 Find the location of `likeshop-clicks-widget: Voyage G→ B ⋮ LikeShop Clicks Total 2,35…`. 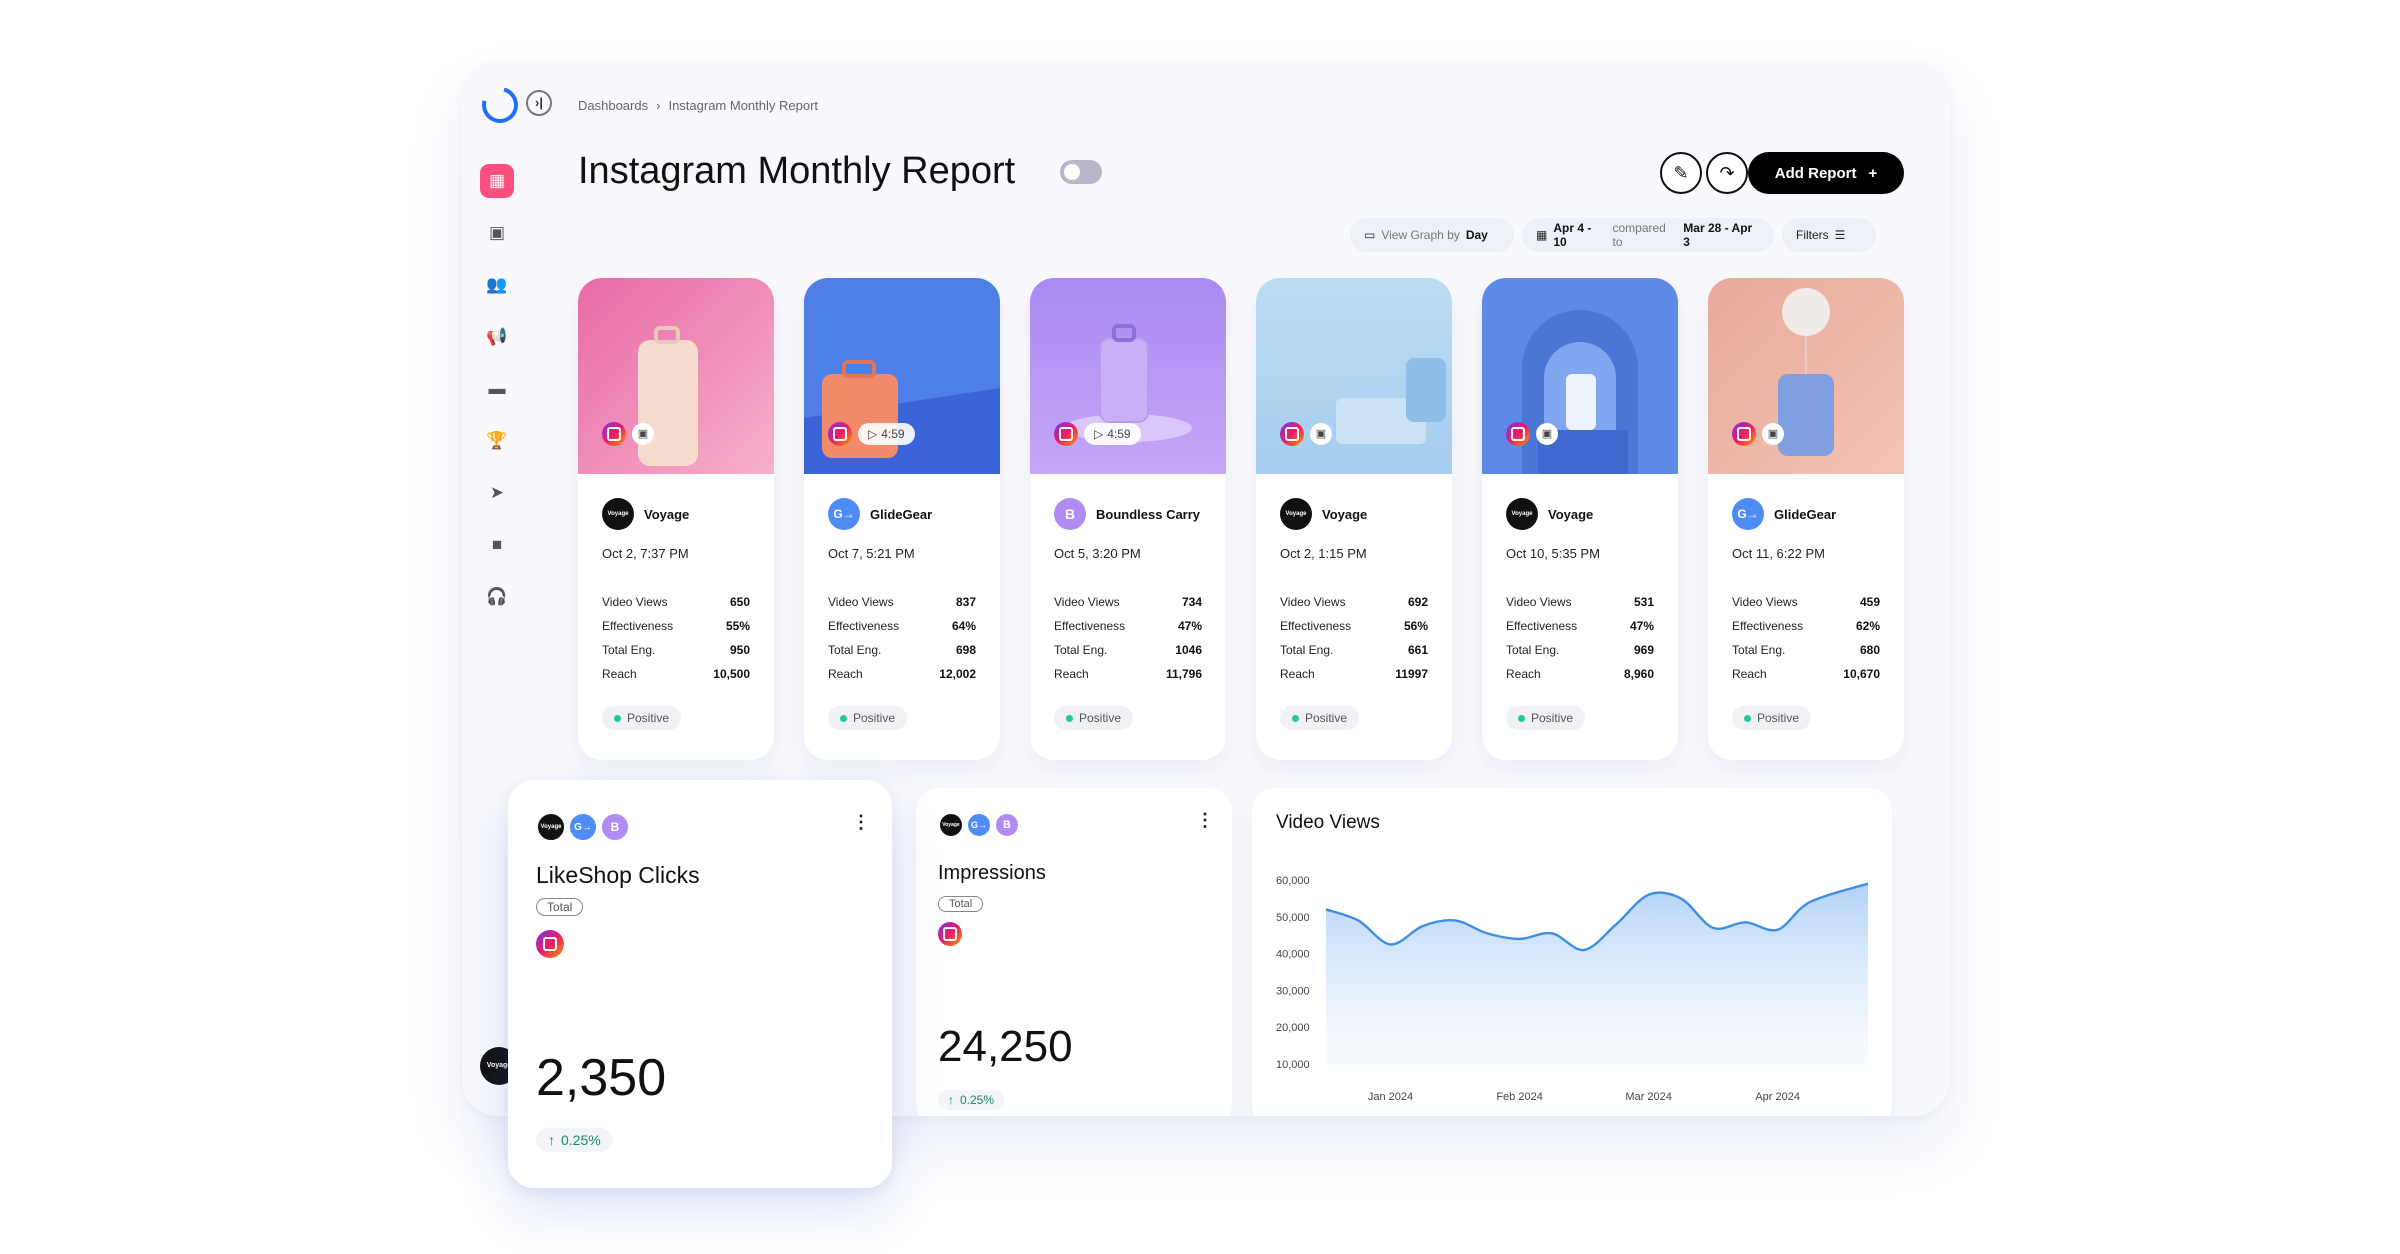

likeshop-clicks-widget: Voyage G→ B ⋮ LikeShop Clicks Total 2,35… is located at coordinates (700, 984).